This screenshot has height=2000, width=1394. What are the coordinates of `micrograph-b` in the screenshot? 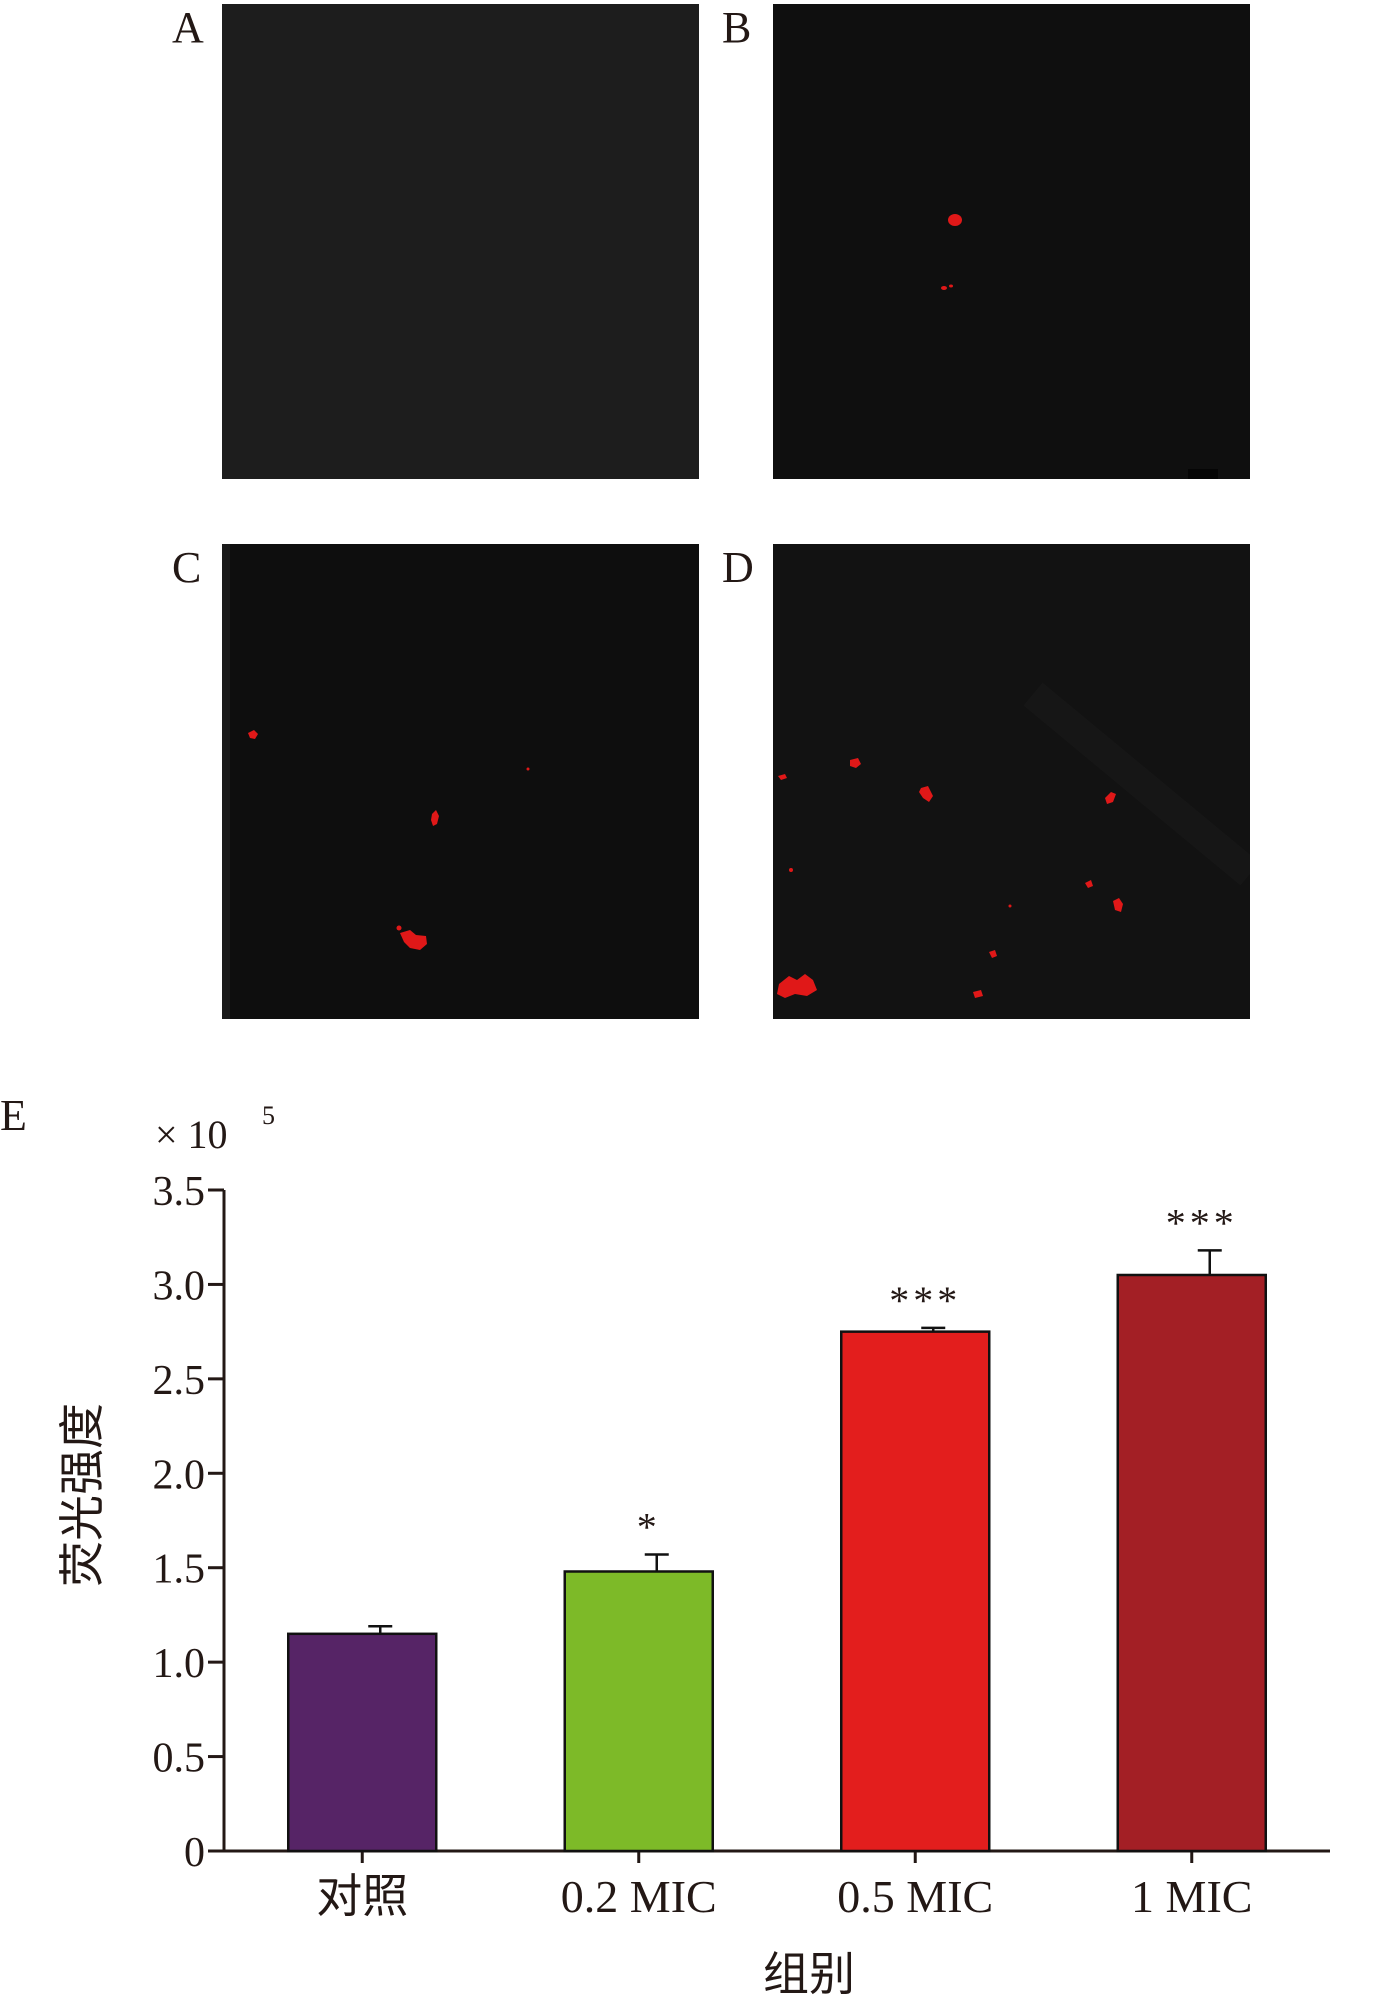 It's located at (1011, 241).